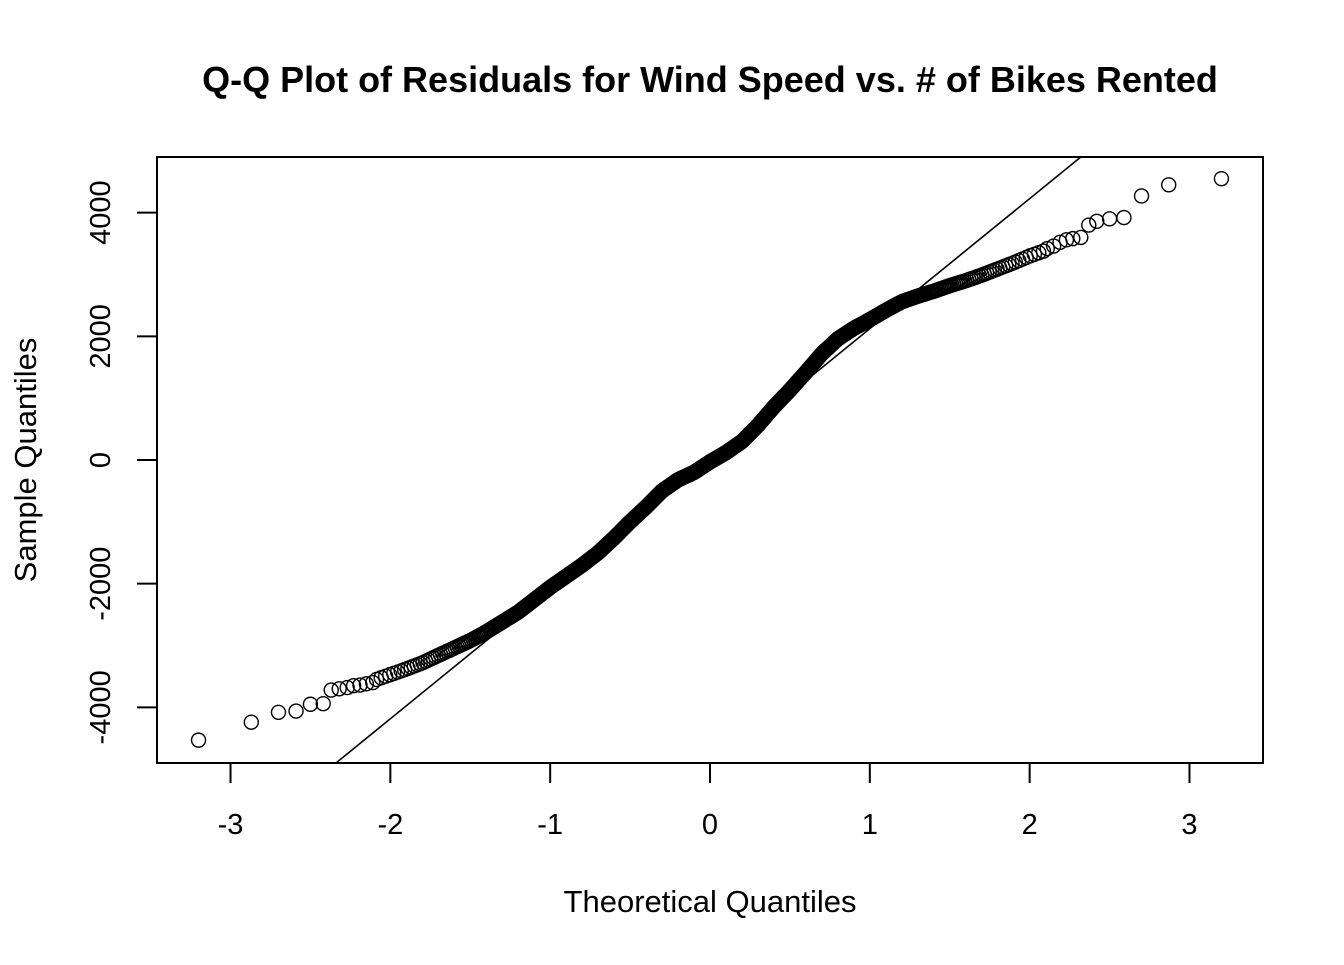 This screenshot has width=1344, height=965. What do you see at coordinates (710, 901) in the screenshot?
I see `x-axis-label: Theoretical Quantiles` at bounding box center [710, 901].